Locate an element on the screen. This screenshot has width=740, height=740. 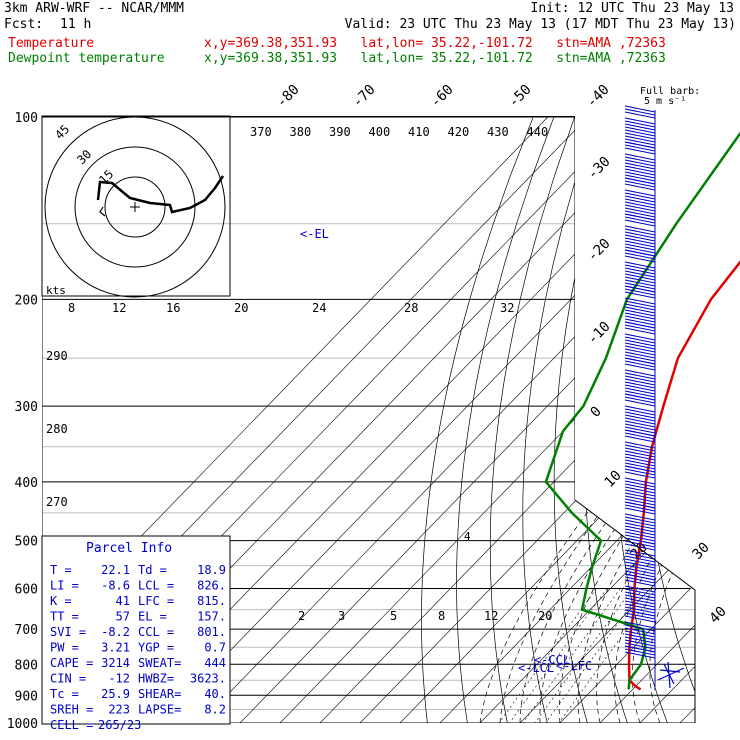
hodograph-speed-label: 12 is located at coordinates (119, 308).